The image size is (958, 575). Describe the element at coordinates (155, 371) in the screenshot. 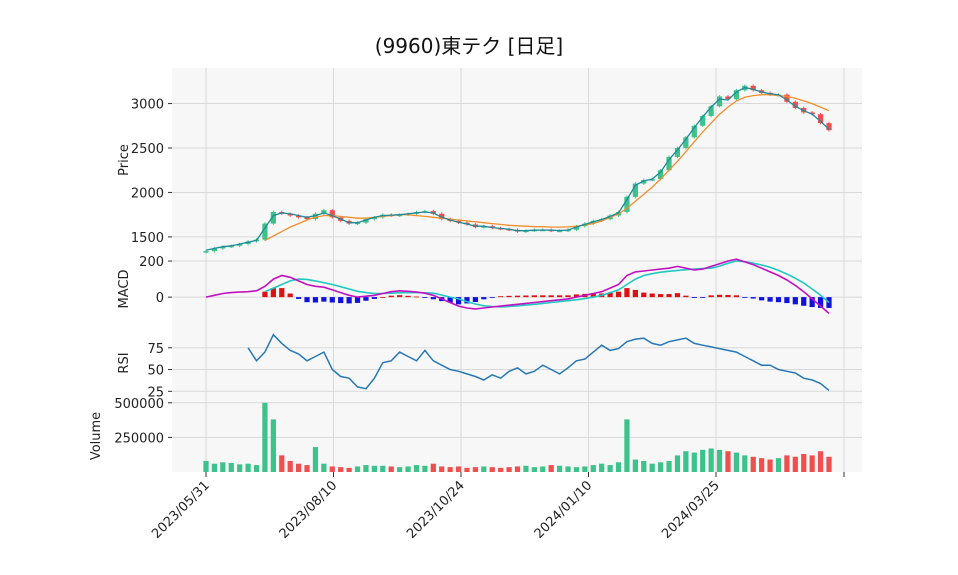

I see `rsi-tick-label: 50` at that location.